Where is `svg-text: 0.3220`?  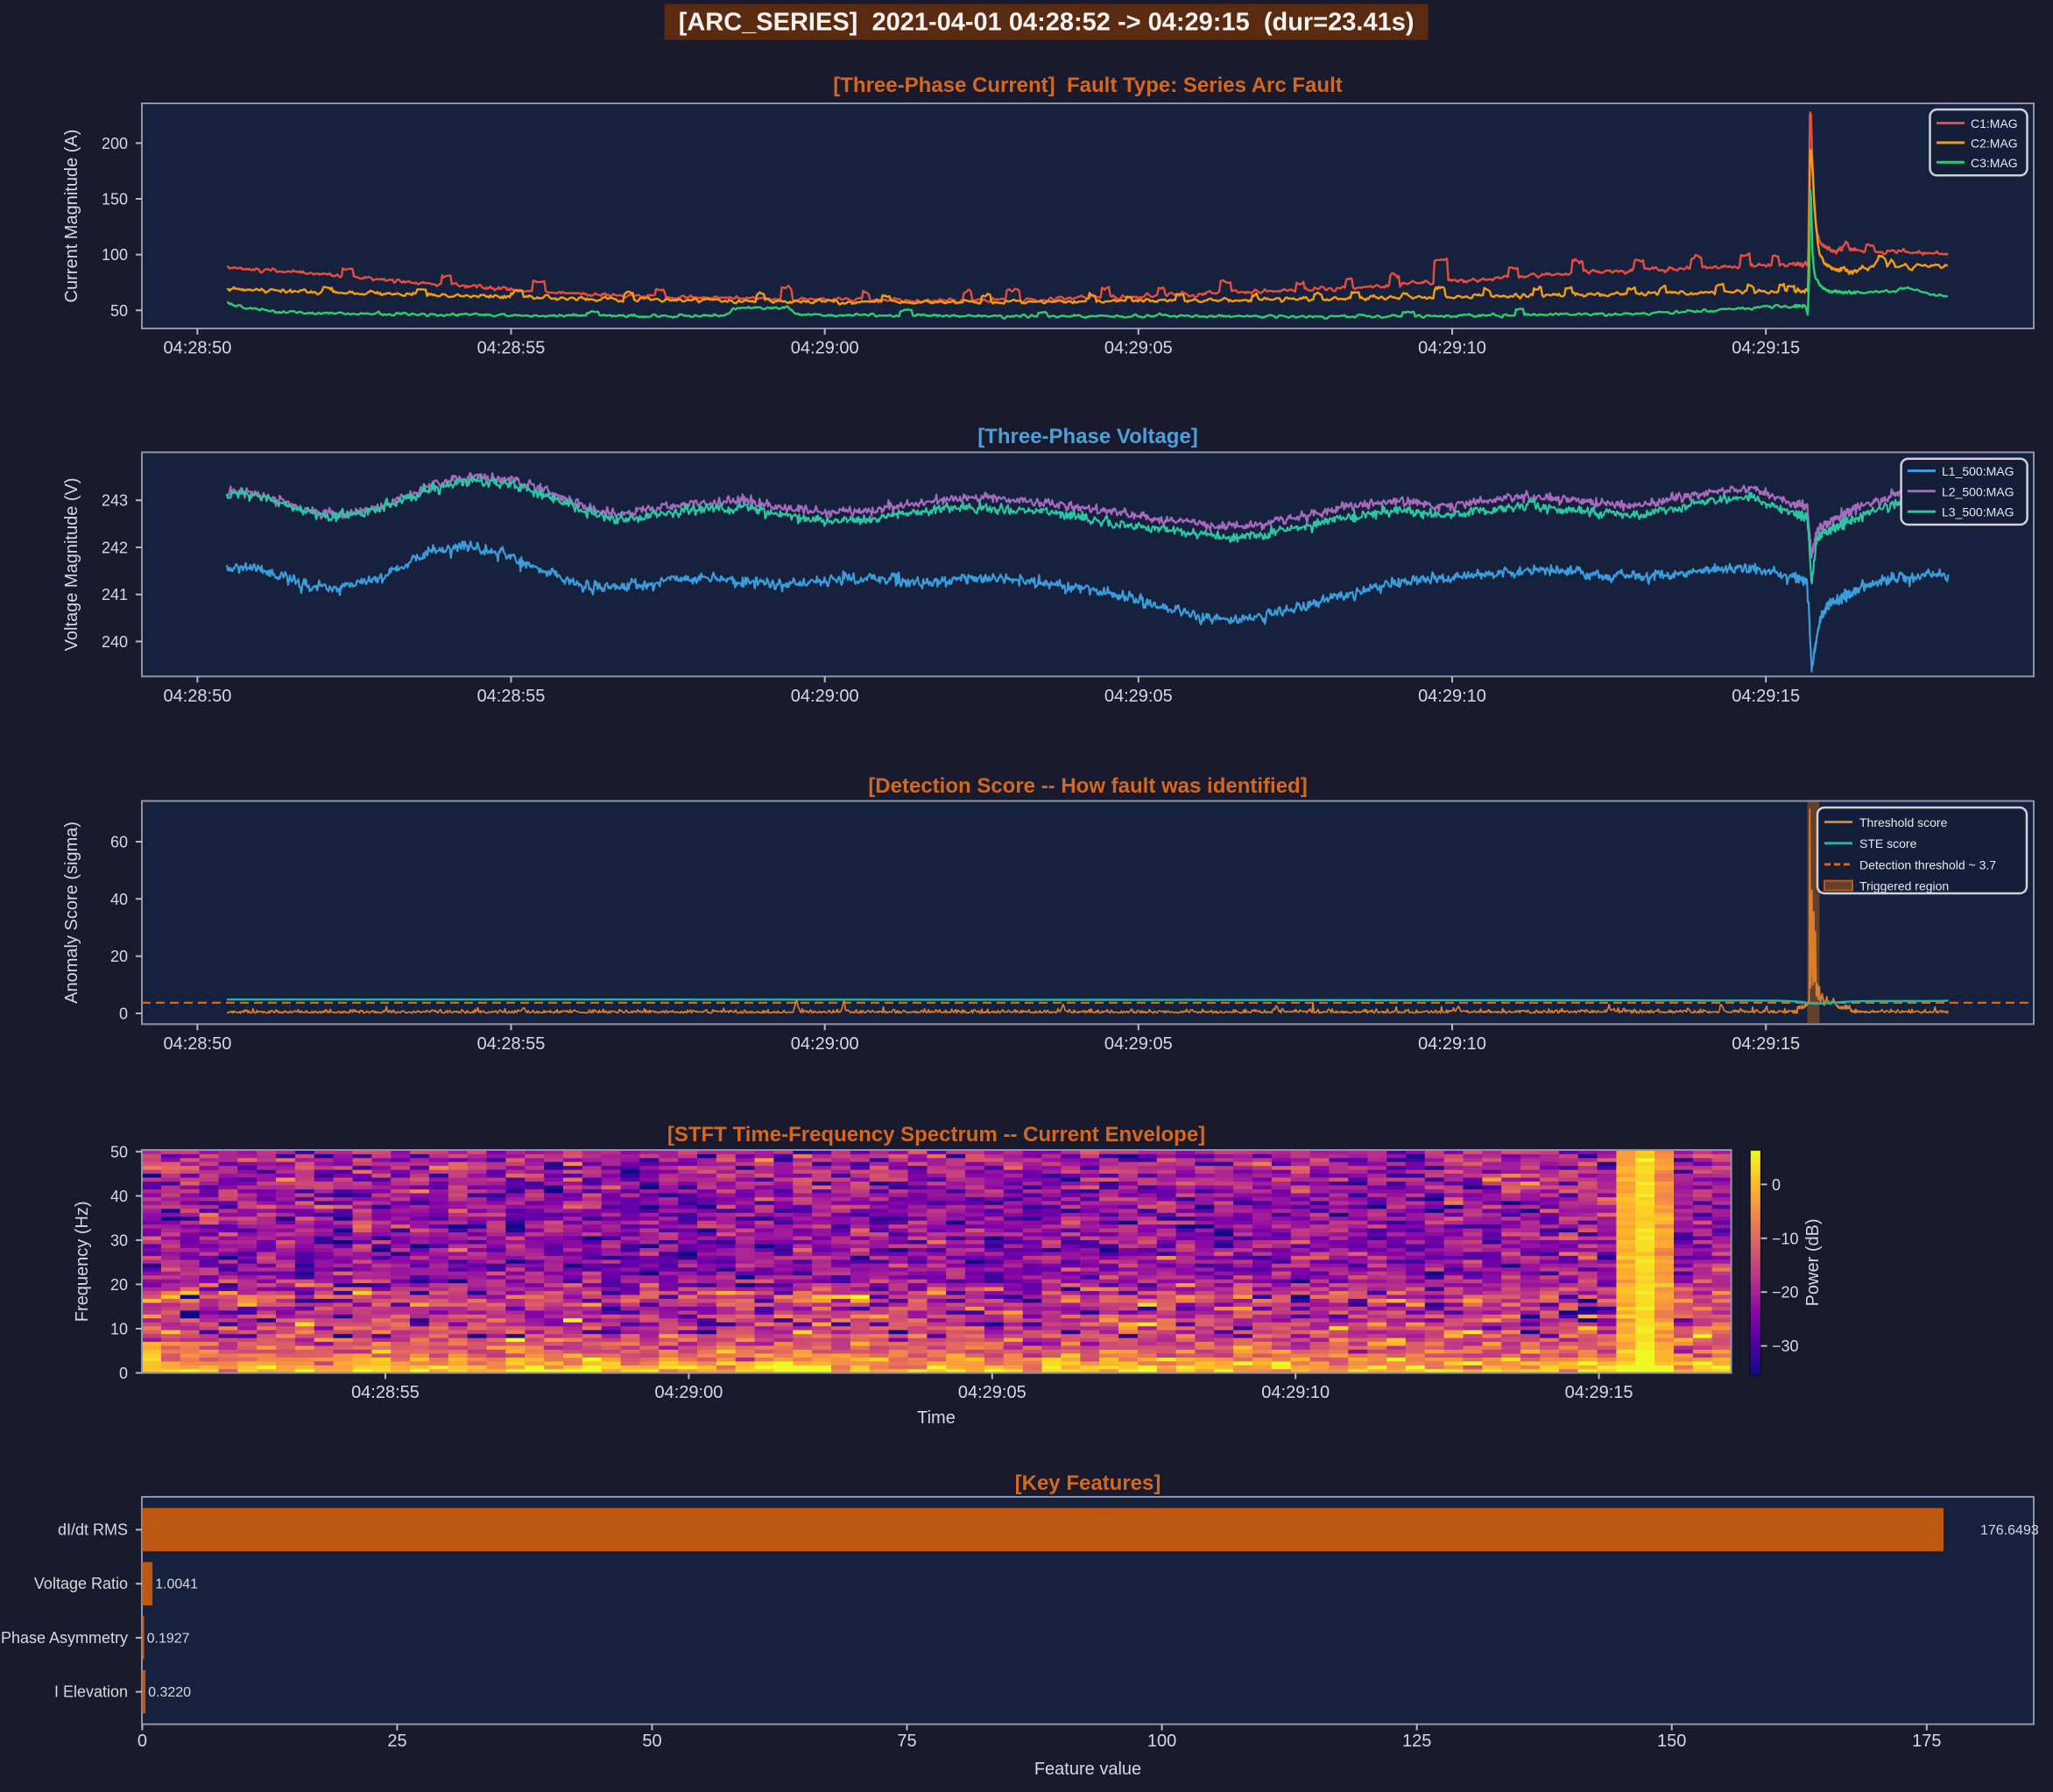
svg-text: 0.3220 is located at coordinates (169, 1692).